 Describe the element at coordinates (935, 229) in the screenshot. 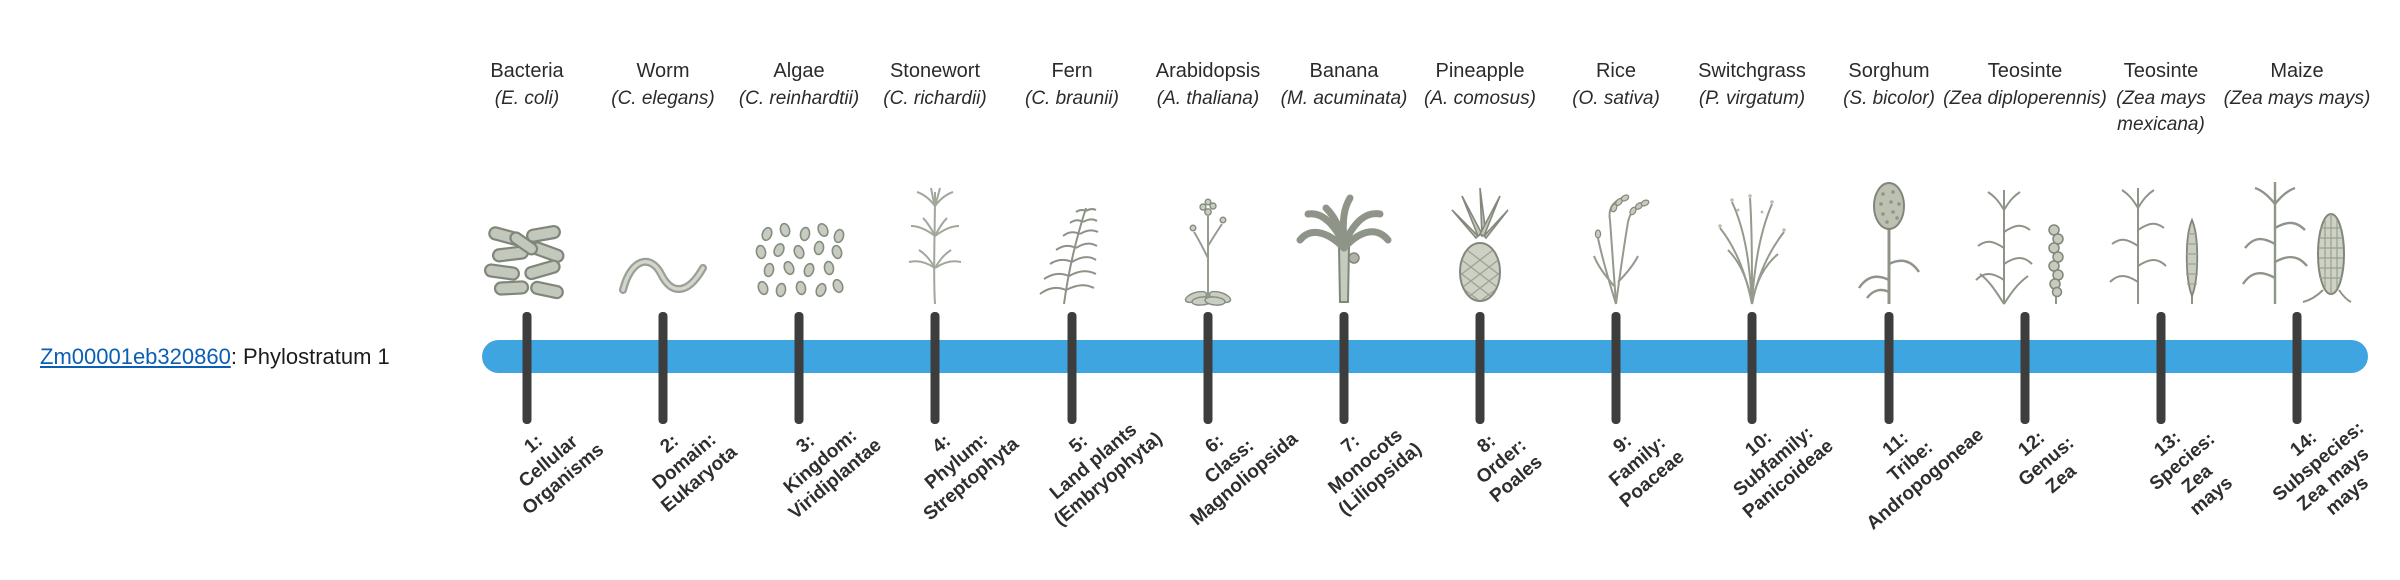

I see `stonewort-icon` at that location.